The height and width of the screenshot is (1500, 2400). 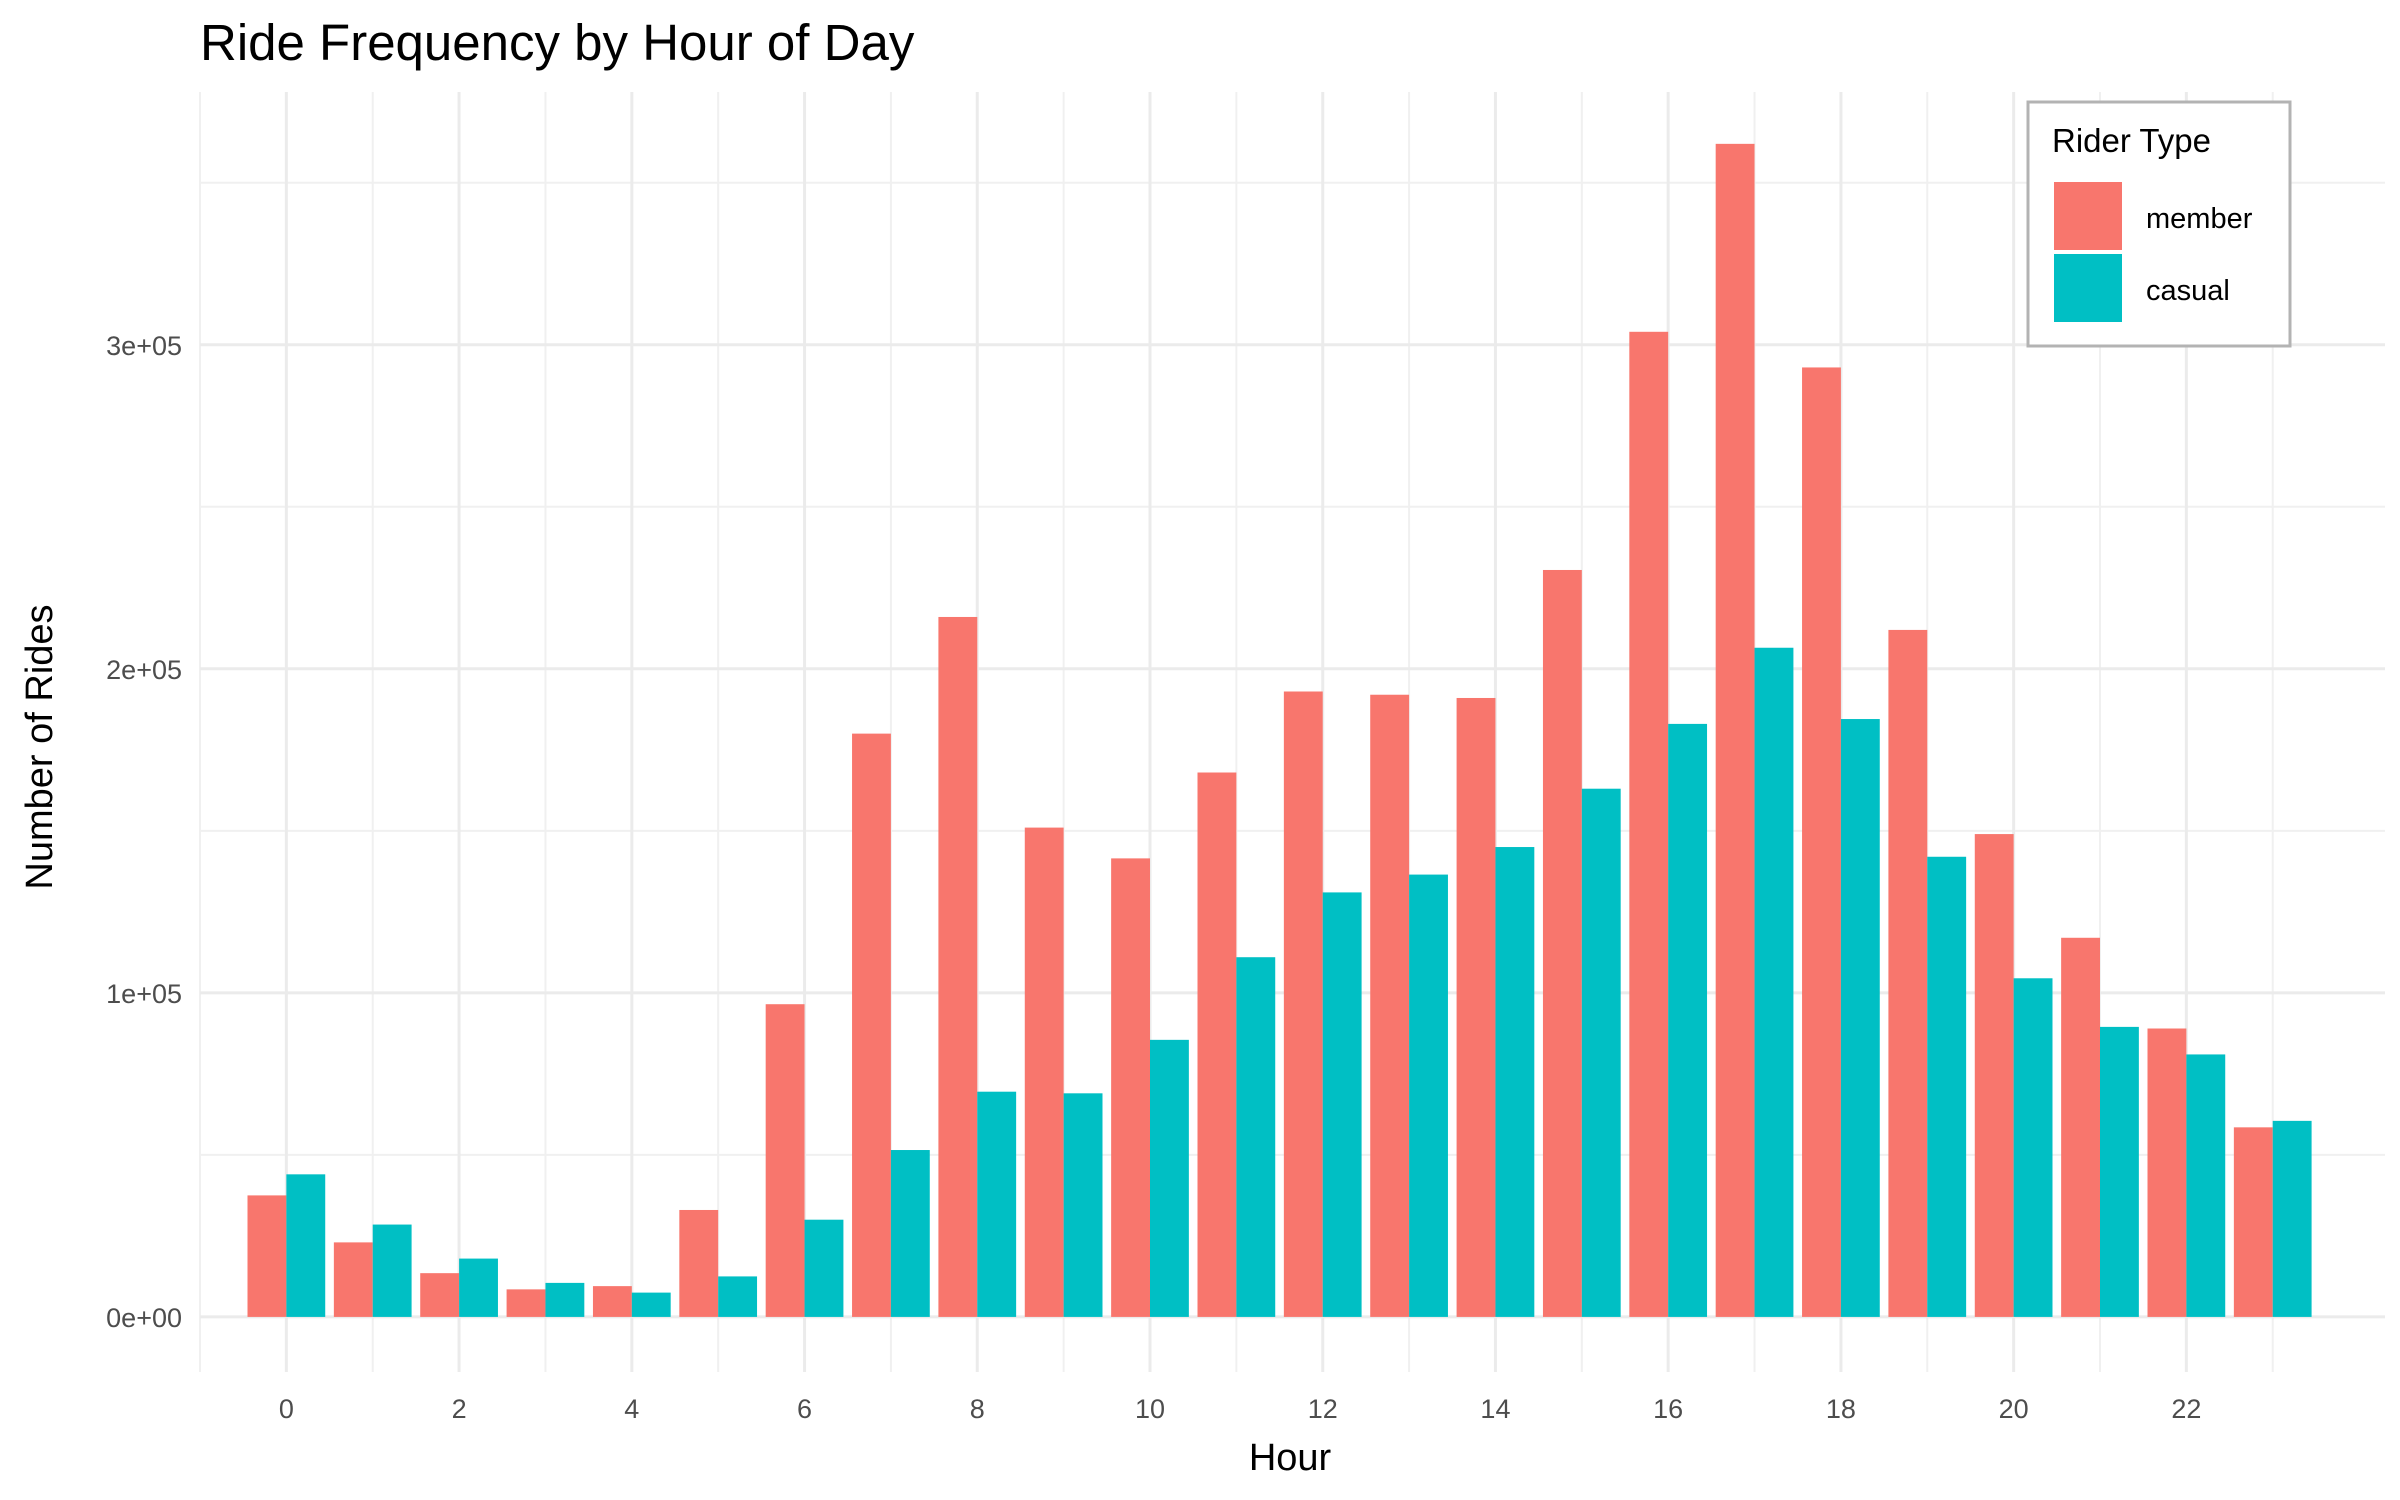 What do you see at coordinates (1290, 1458) in the screenshot?
I see `x-axis-title: Hour` at bounding box center [1290, 1458].